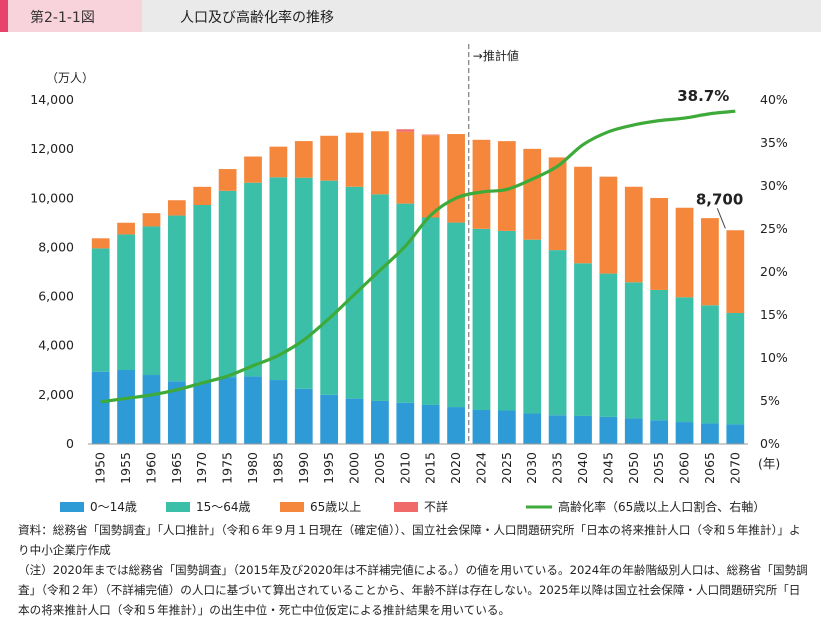 The image size is (821, 636). I want to click on y-right-tick-label: 20%, so click(774, 271).